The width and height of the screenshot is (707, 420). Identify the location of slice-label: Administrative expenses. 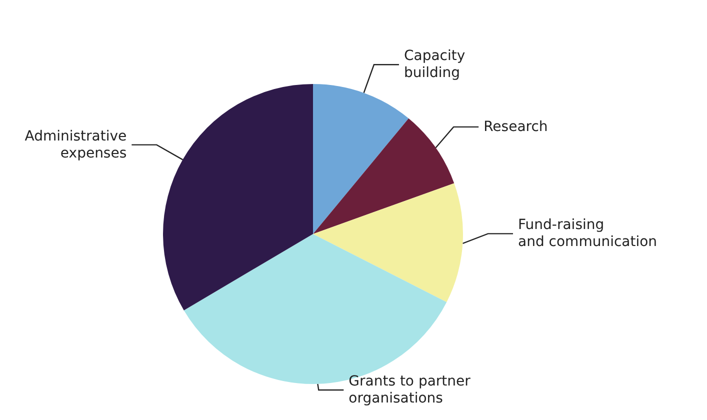
(75, 145).